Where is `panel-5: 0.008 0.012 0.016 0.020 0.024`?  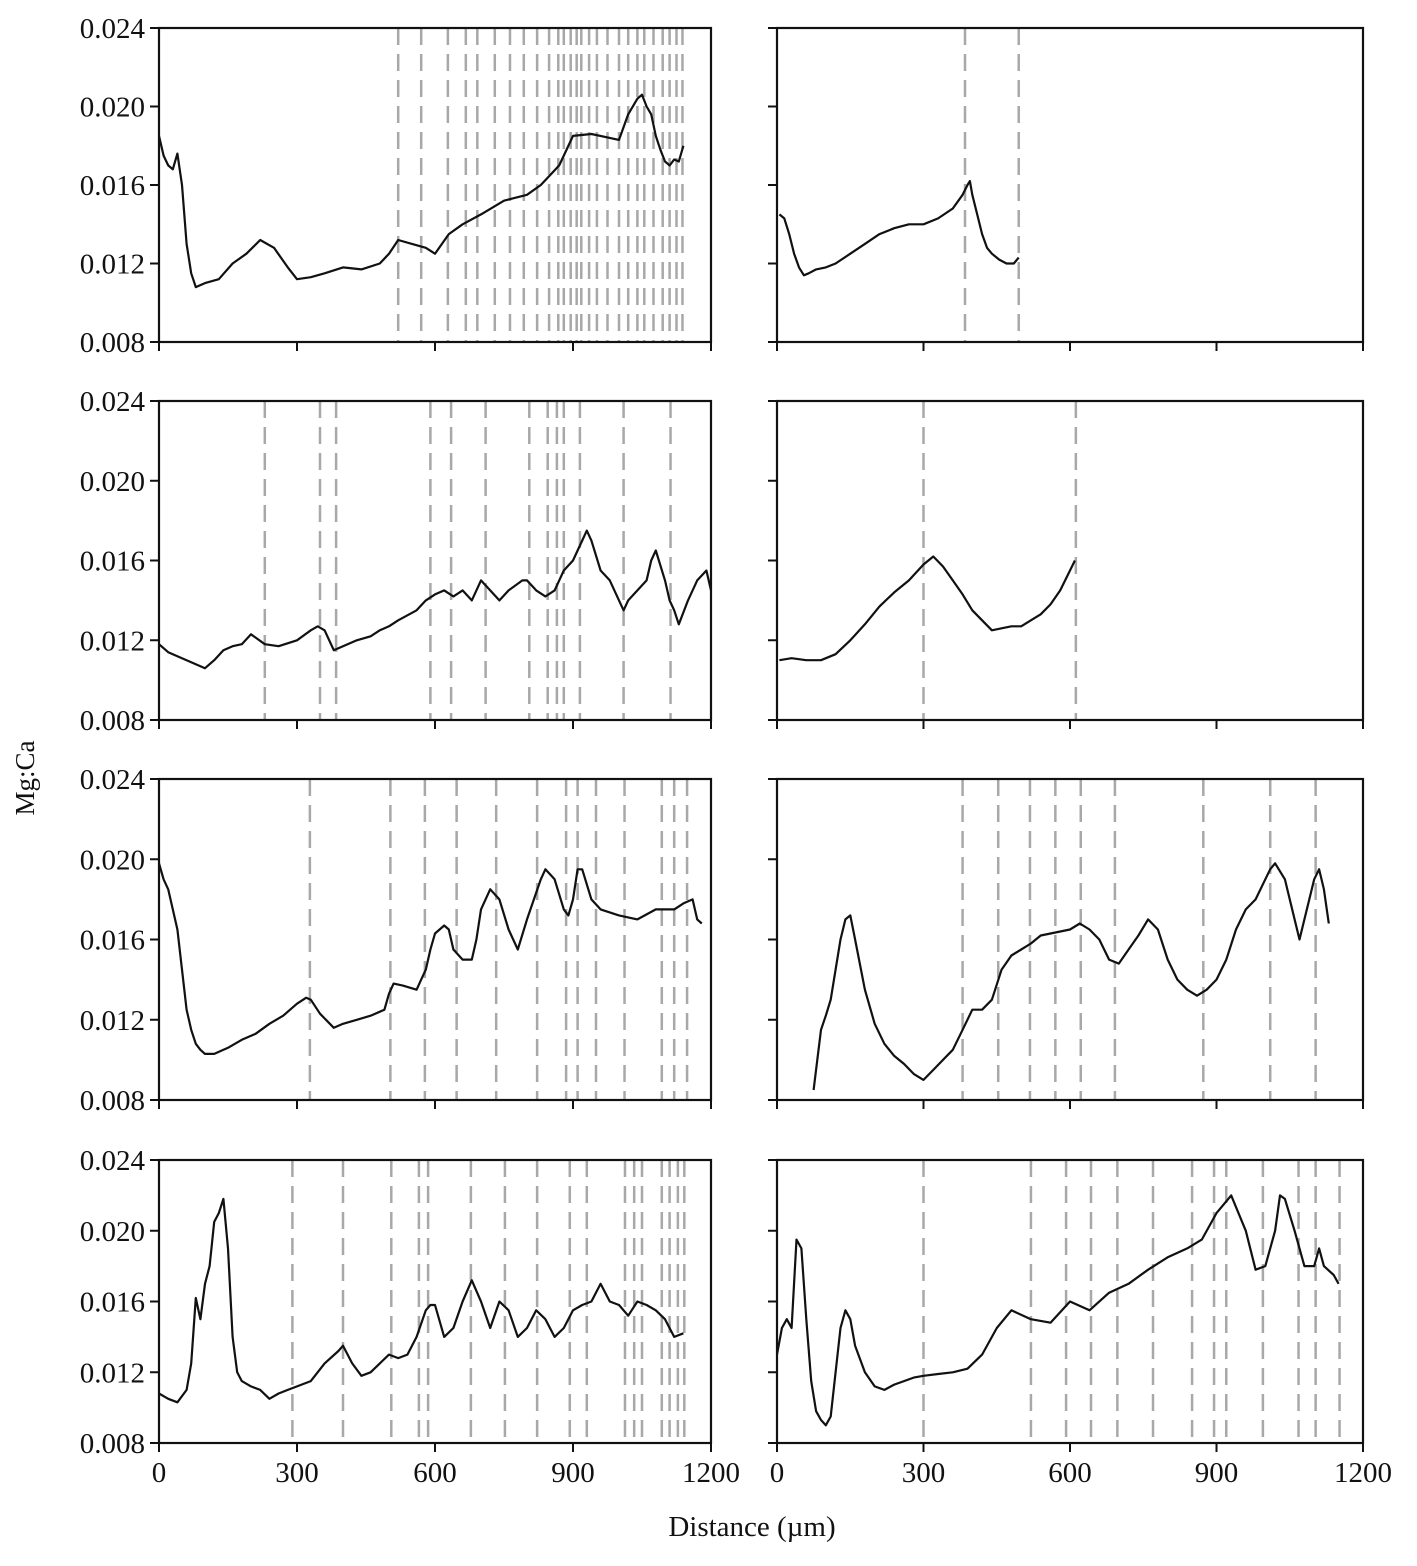
panel-5: 0.008 0.012 0.016 0.020 0.024 is located at coordinates (396, 940).